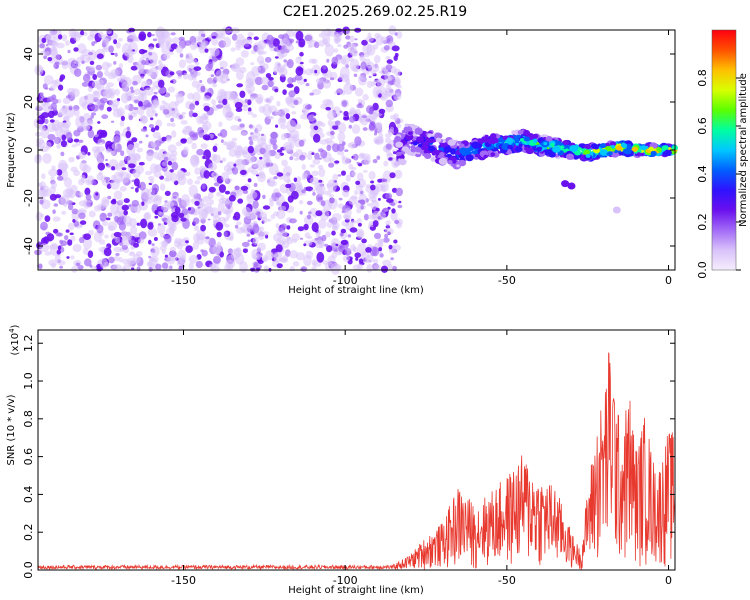  What do you see at coordinates (28, 198) in the screenshot?
I see `y-tick-label: -20` at bounding box center [28, 198].